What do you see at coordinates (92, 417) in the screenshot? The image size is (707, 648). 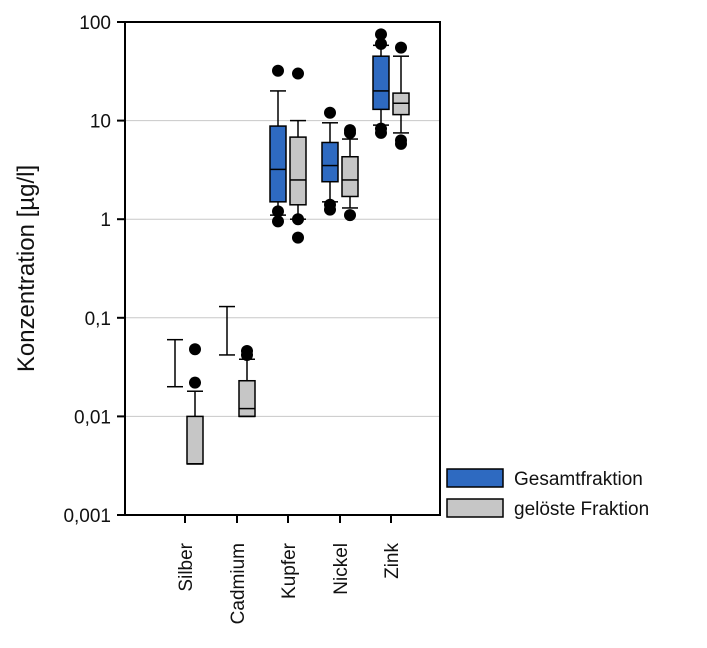 I see `y-tick-label: 0,01` at bounding box center [92, 417].